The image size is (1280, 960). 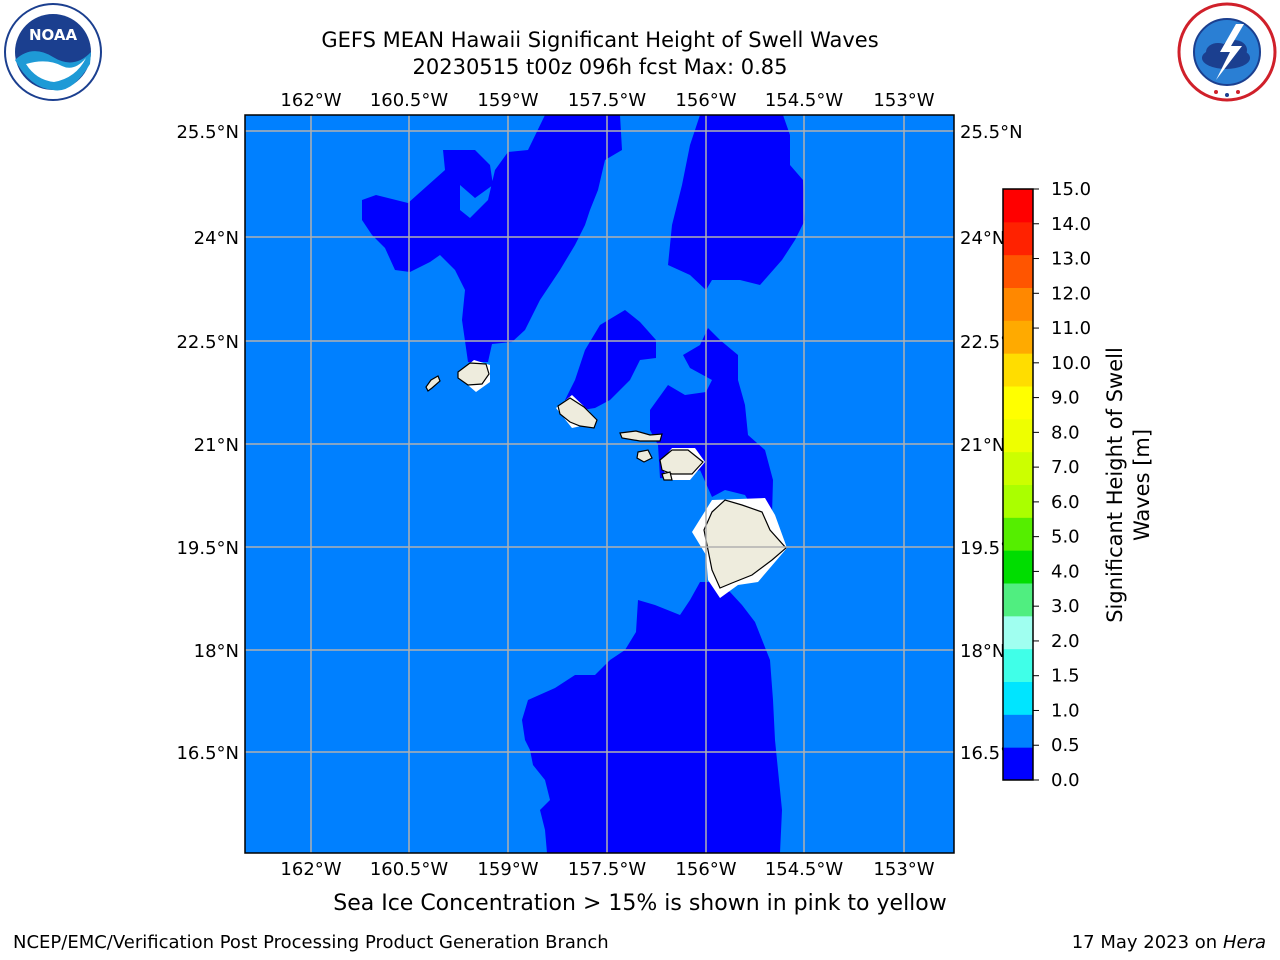 What do you see at coordinates (1065, 432) in the screenshot?
I see `colorbar-tick-label: 8.0` at bounding box center [1065, 432].